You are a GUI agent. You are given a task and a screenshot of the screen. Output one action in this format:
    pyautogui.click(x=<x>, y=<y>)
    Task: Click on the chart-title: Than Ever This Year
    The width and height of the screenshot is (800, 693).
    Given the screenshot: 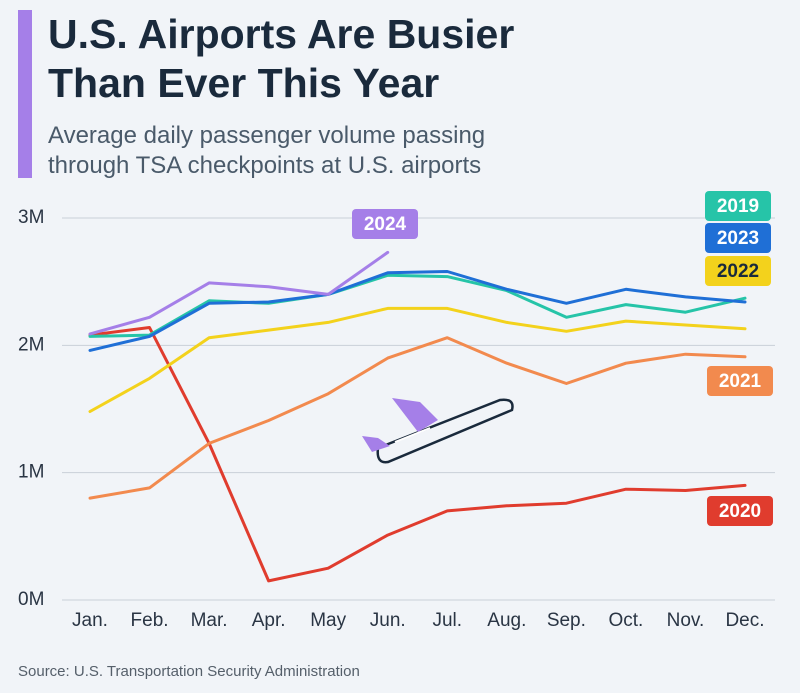 What is the action you would take?
    pyautogui.click(x=243, y=83)
    